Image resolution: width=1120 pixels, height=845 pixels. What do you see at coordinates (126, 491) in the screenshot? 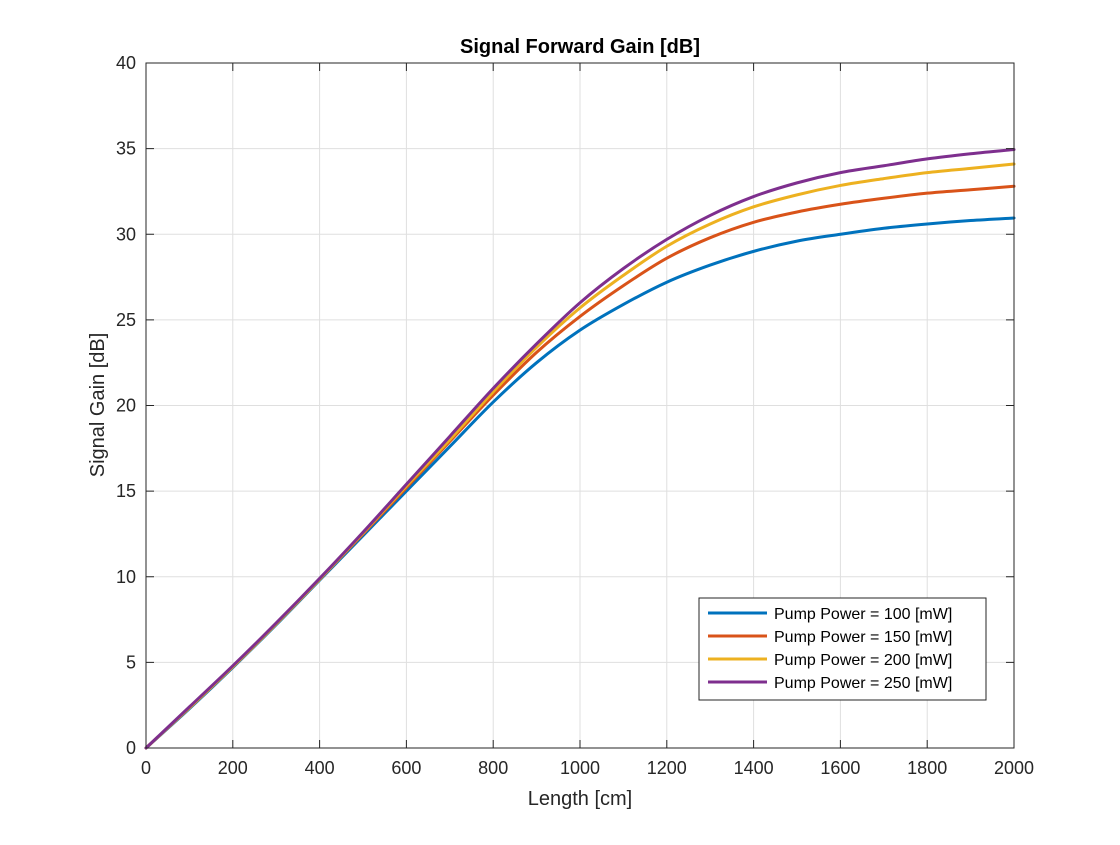
I see `y-tick-label: 15` at bounding box center [126, 491].